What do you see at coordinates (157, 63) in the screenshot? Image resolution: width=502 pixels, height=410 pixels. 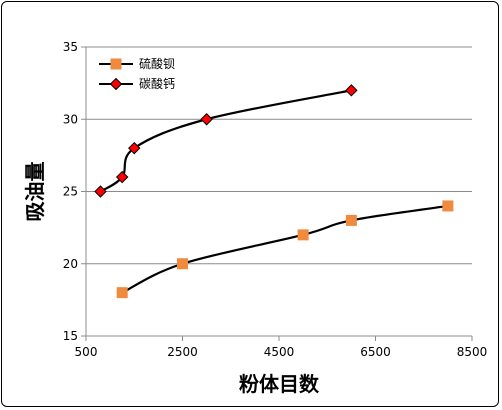 I see `legend-label-1: 硫酸钡` at bounding box center [157, 63].